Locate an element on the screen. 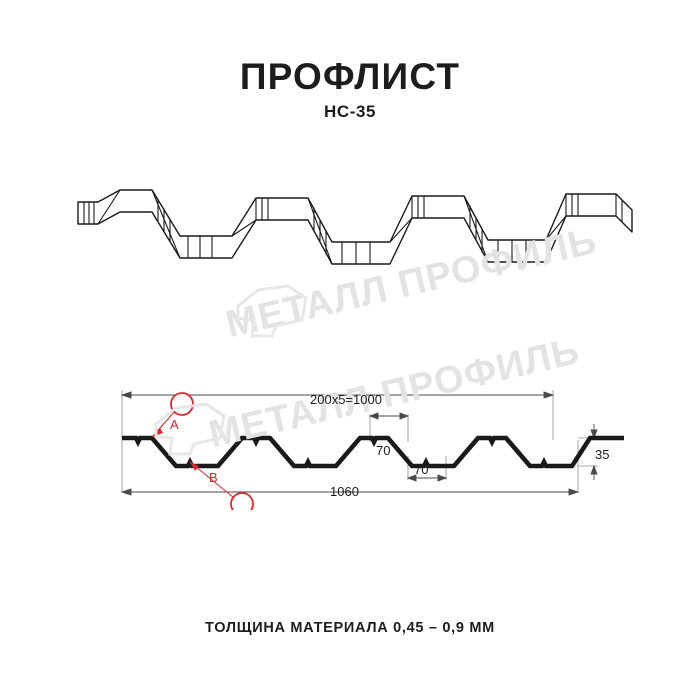 Image resolution: width=700 pixels, height=700 pixels. sheet-outline is located at coordinates (355, 227).